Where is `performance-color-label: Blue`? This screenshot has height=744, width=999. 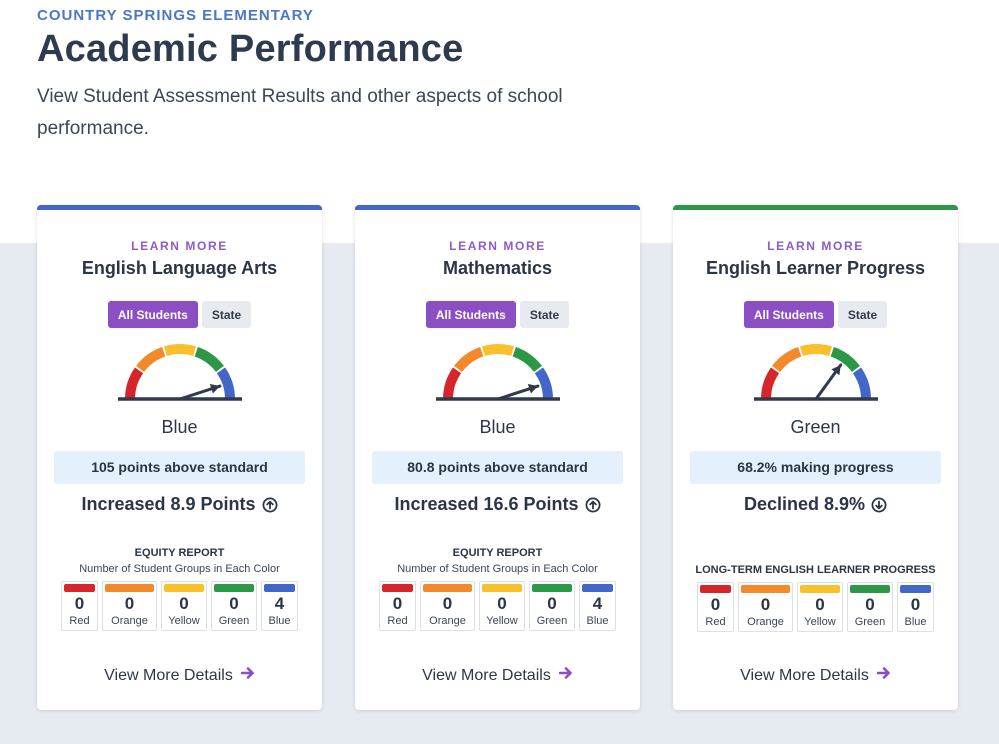 performance-color-label: Blue is located at coordinates (179, 427).